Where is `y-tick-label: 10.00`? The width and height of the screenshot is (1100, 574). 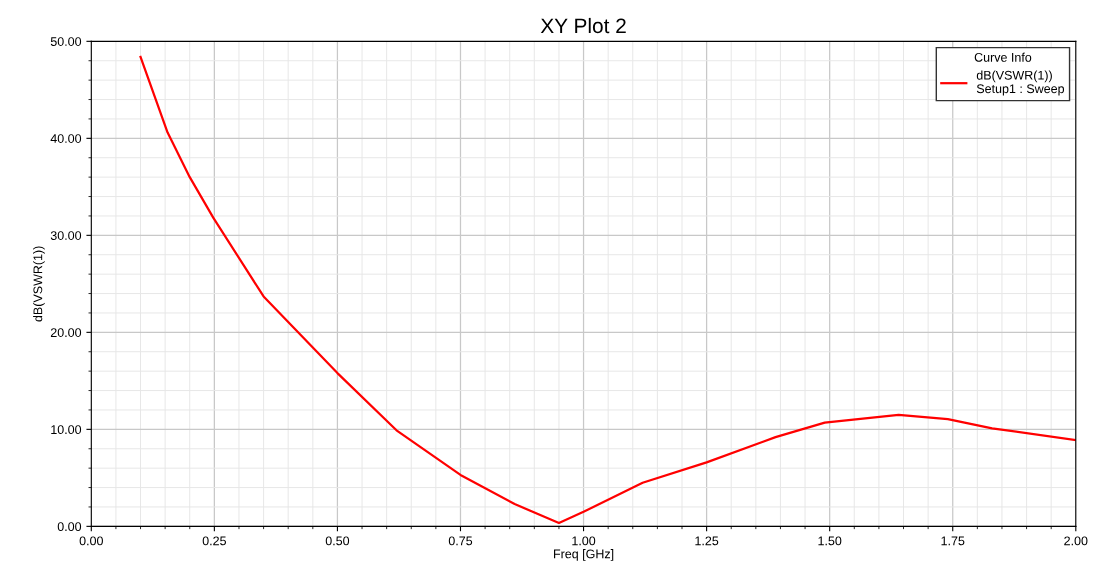 y-tick-label: 10.00 is located at coordinates (66, 429).